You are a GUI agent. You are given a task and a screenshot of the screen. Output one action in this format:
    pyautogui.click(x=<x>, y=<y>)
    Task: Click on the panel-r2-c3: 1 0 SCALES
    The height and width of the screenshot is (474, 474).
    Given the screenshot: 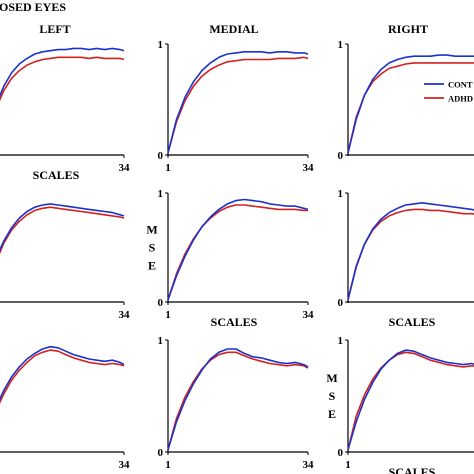 What is the action you would take?
    pyautogui.click(x=406, y=258)
    